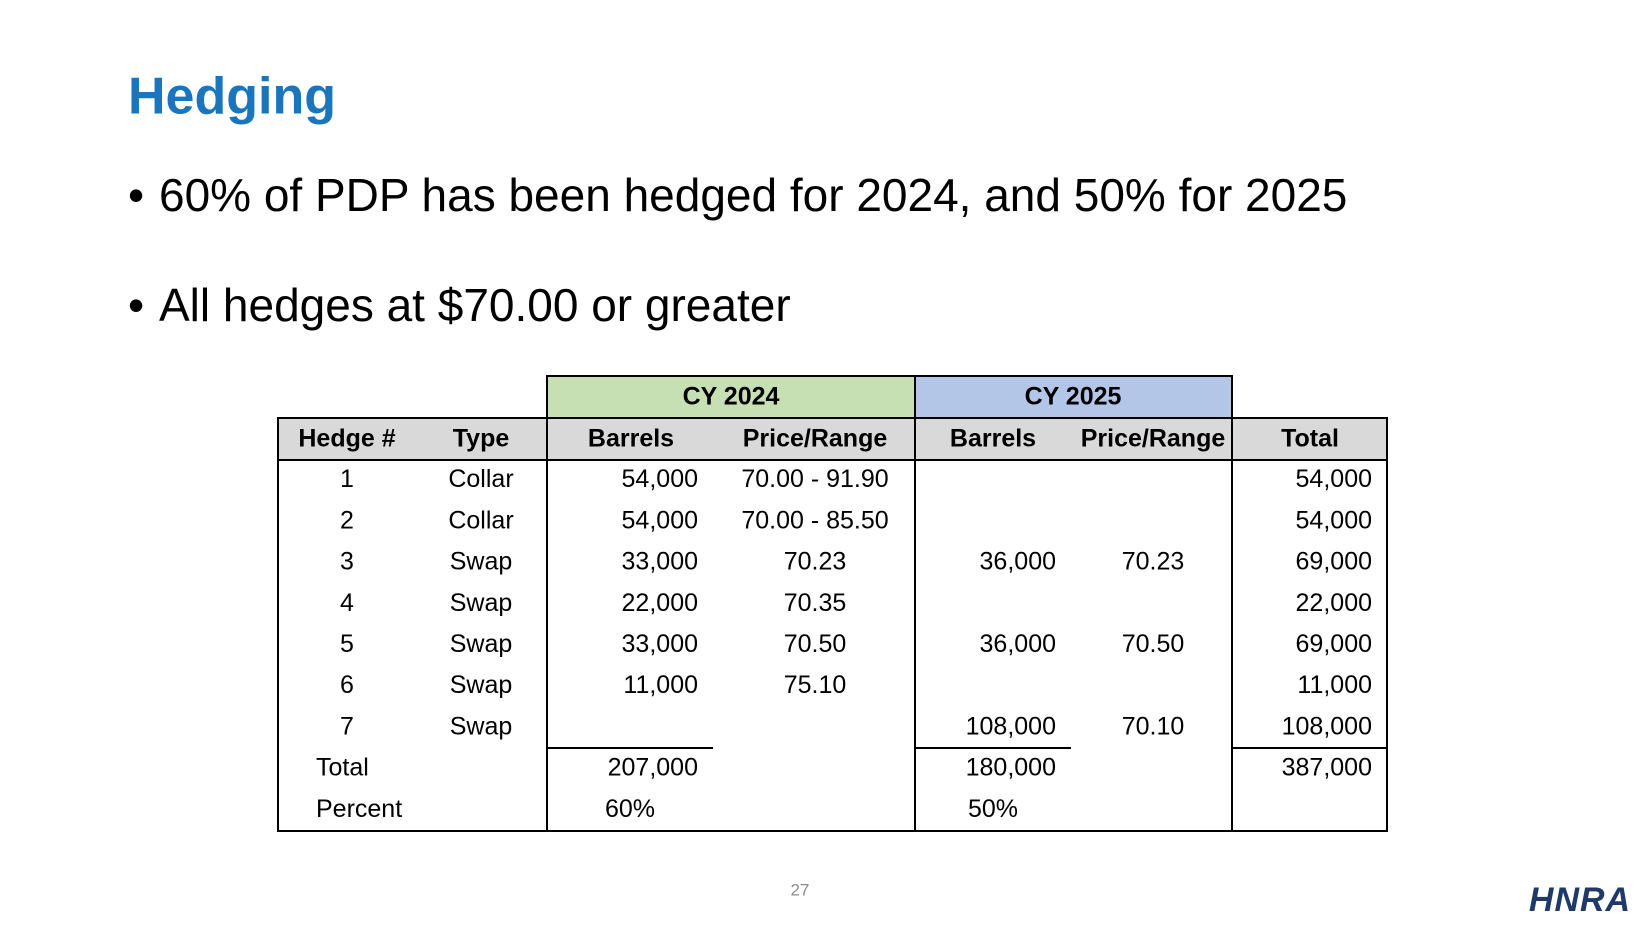  What do you see at coordinates (1310, 439) in the screenshot?
I see `column-header: Total` at bounding box center [1310, 439].